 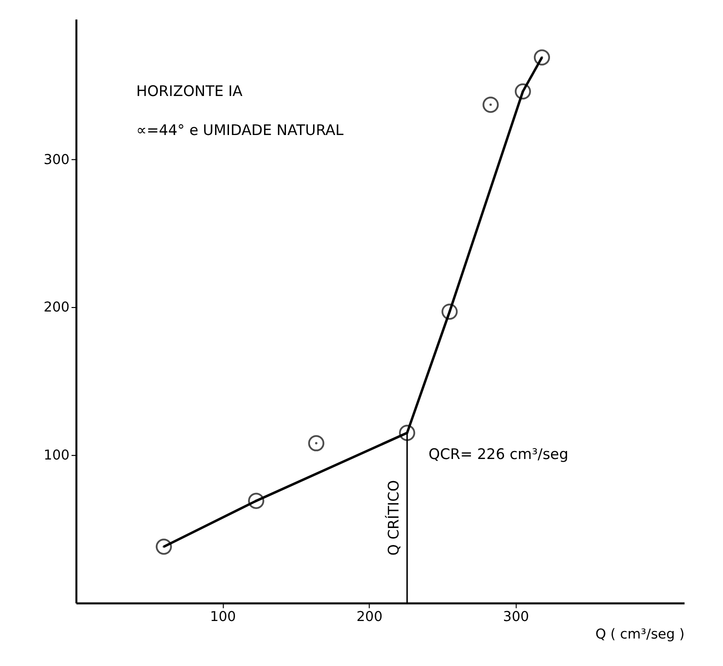 What do you see at coordinates (498, 455) in the screenshot?
I see `annotation: QCR= 226 cm³/seg` at bounding box center [498, 455].